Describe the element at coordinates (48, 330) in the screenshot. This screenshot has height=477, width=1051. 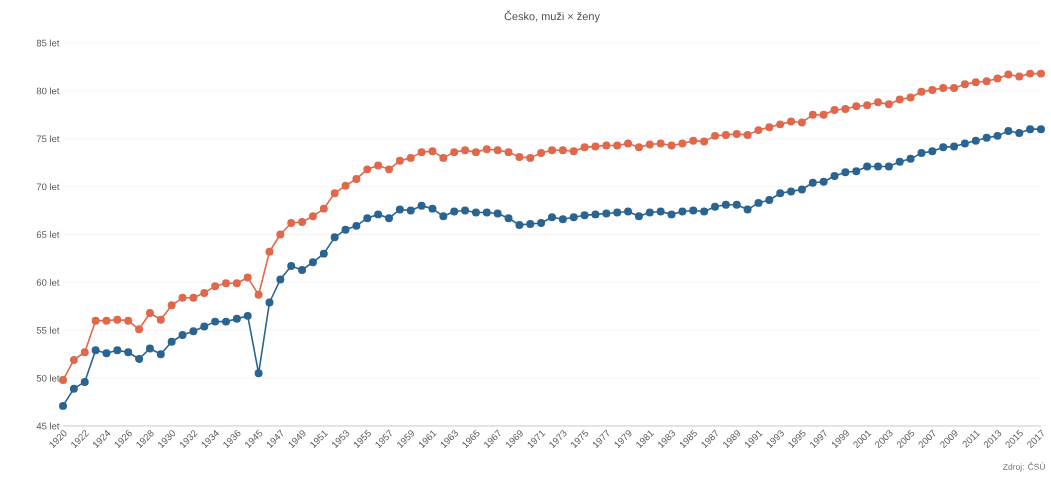
I see `y-tick-label: 55 let` at that location.